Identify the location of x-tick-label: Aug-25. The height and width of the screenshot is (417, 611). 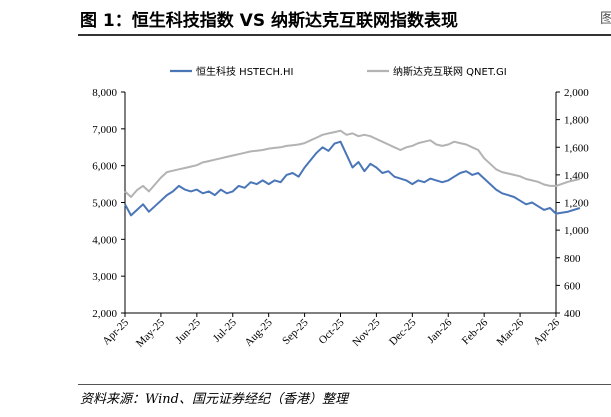
(259, 332).